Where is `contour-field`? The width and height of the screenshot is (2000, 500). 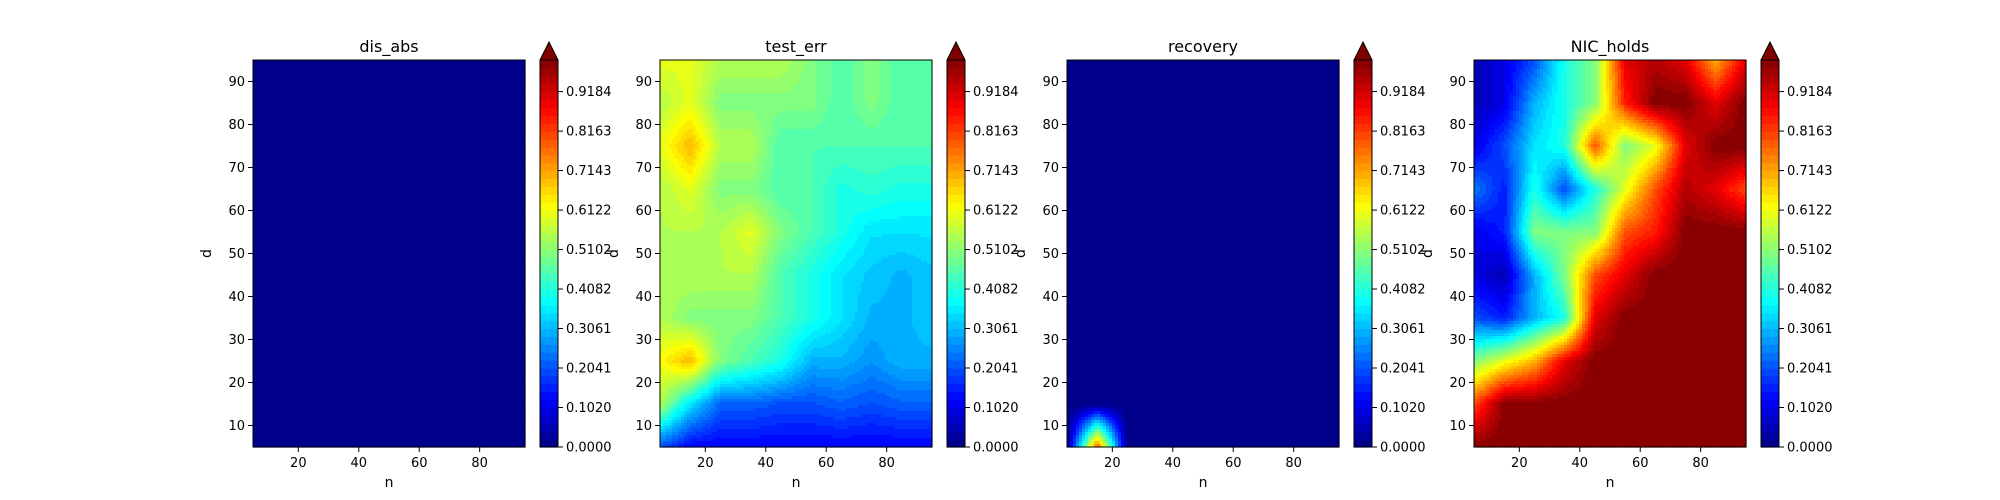
contour-field is located at coordinates (389, 254).